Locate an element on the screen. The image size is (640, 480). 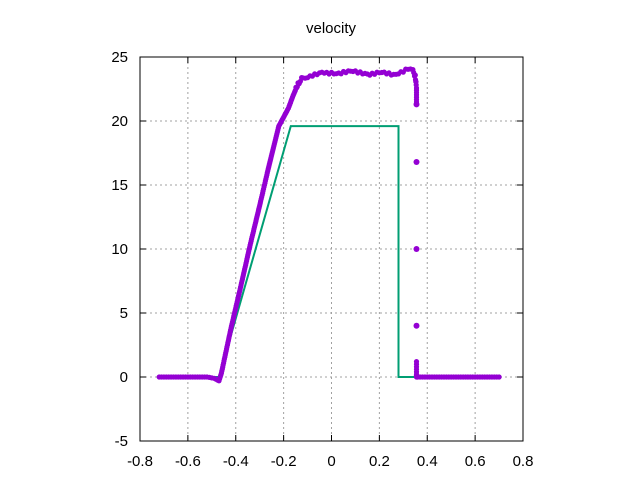
y-tick-label: -5 is located at coordinates (121, 441).